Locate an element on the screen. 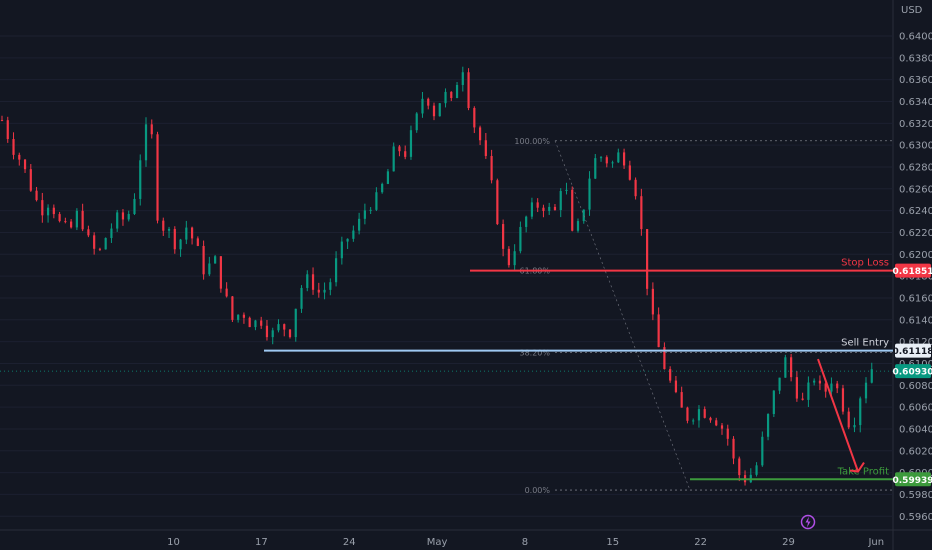 This screenshot has width=932, height=550. price-badge-label: 0.60930 is located at coordinates (912, 373).